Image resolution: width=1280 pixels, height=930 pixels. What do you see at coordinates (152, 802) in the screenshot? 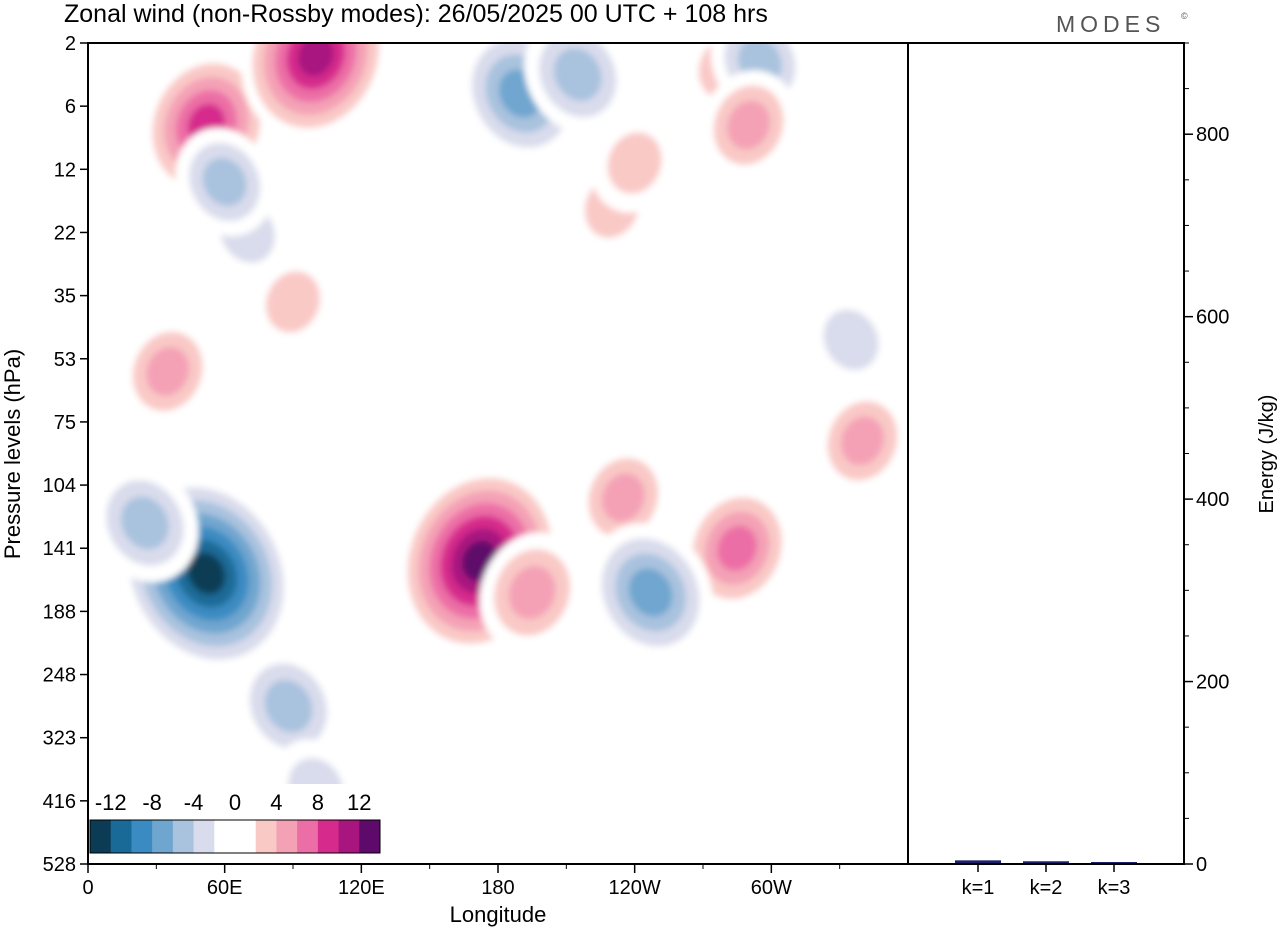
I see `colorbar-label: -8` at bounding box center [152, 802].